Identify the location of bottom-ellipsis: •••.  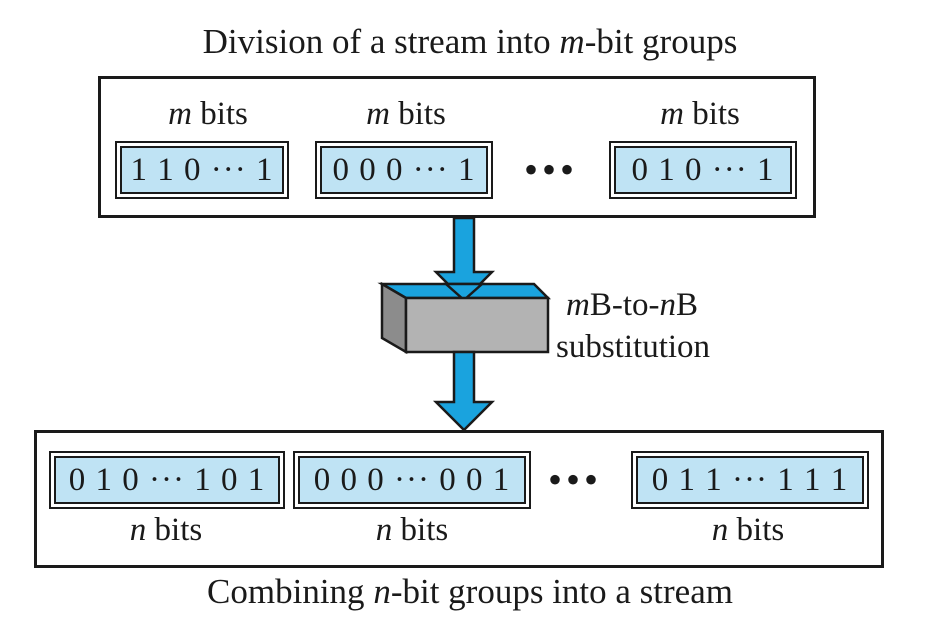
(575, 479).